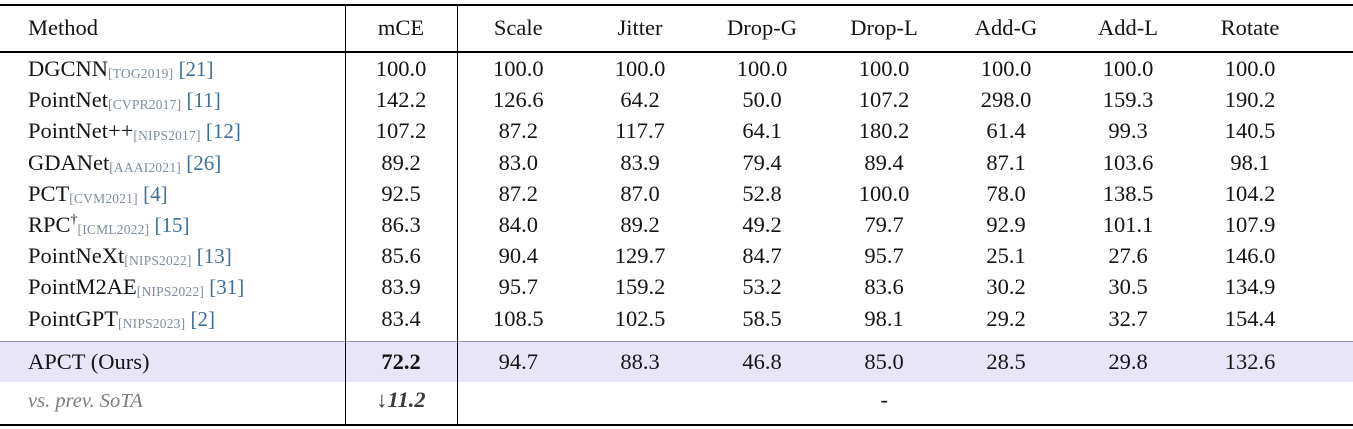 This screenshot has width=1353, height=429. I want to click on value-cell: 85.0, so click(884, 361).